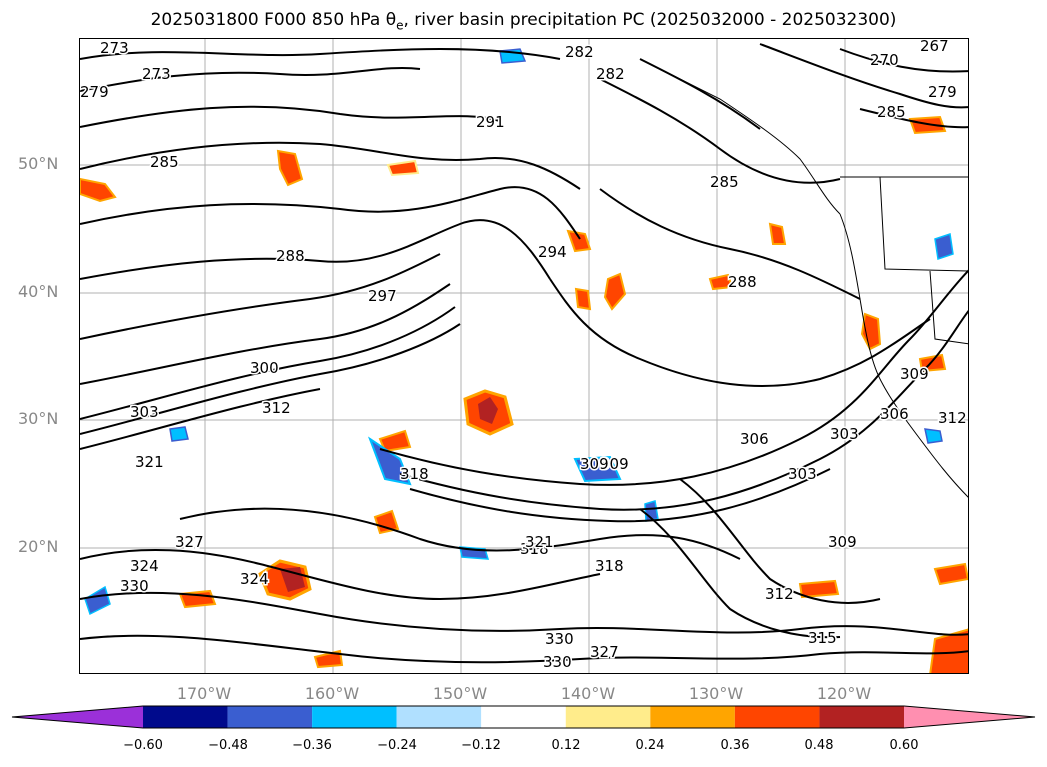  I want to click on lon-label-130w: 130°W, so click(716, 693).